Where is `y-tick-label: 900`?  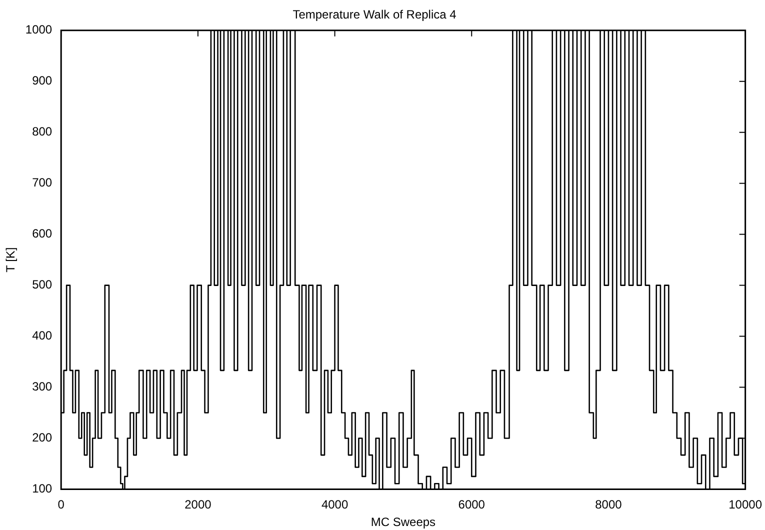
y-tick-label: 900 is located at coordinates (42, 81).